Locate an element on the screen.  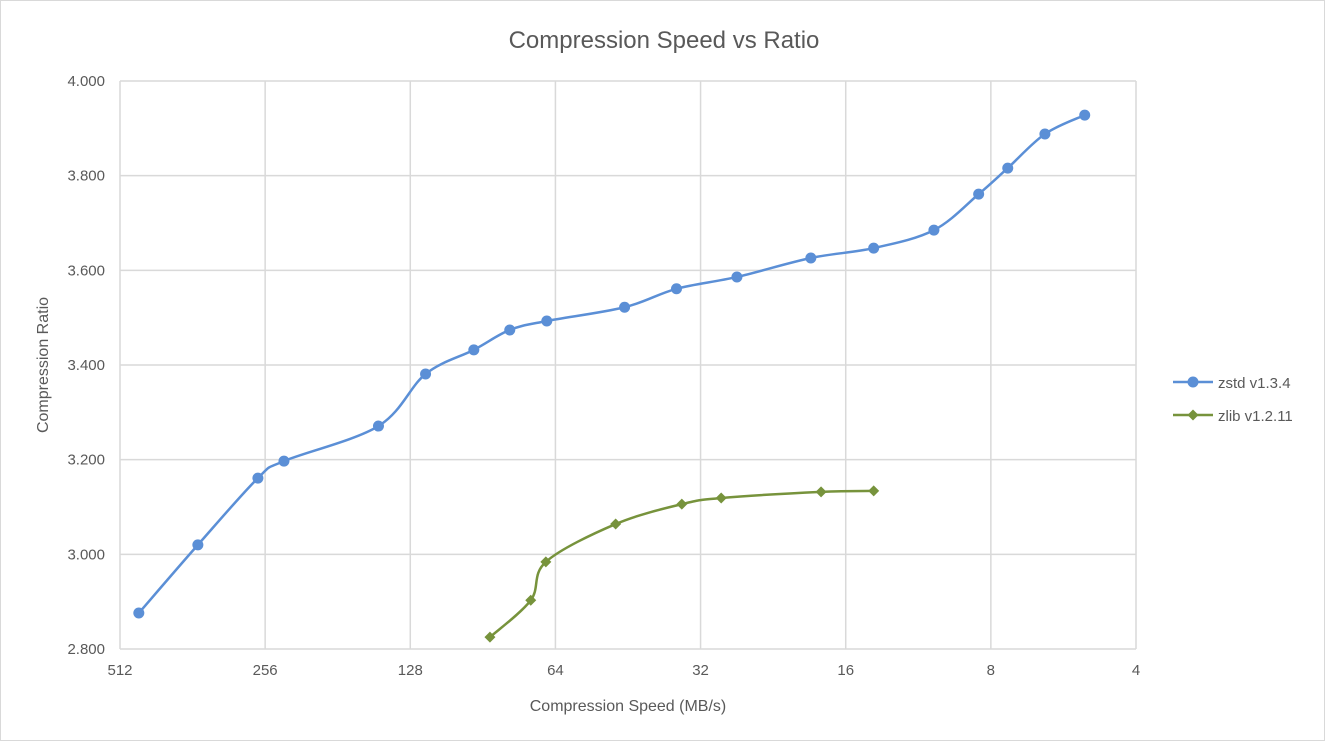
y-tick-label: 3.000 is located at coordinates (86, 554).